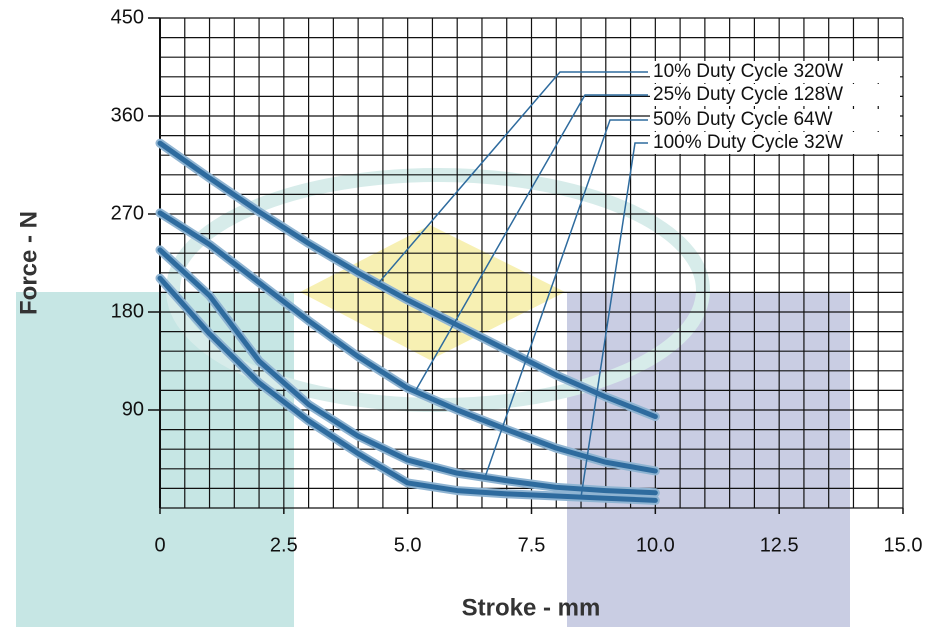 Image resolution: width=933 pixels, height=627 pixels. I want to click on y-tick-label: 180, so click(127, 311).